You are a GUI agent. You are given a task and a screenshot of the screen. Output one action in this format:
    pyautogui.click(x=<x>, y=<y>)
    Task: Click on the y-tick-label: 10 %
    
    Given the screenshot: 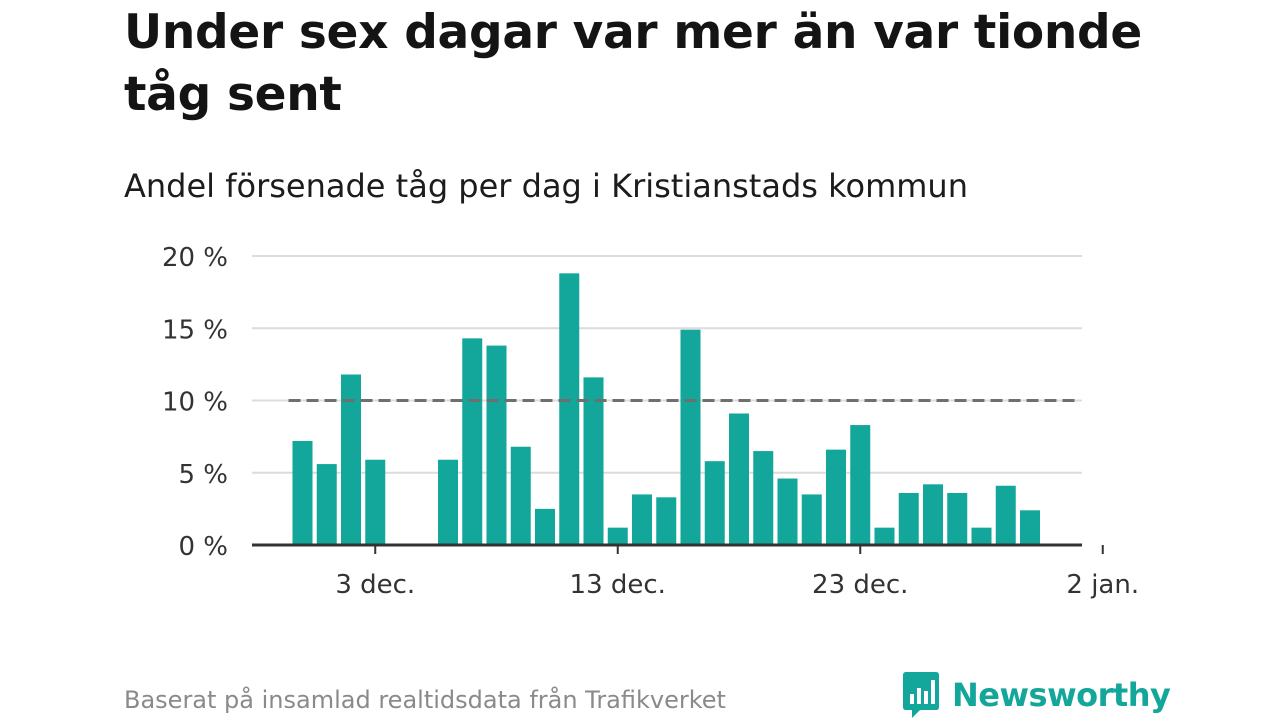 What is the action you would take?
    pyautogui.click(x=195, y=403)
    